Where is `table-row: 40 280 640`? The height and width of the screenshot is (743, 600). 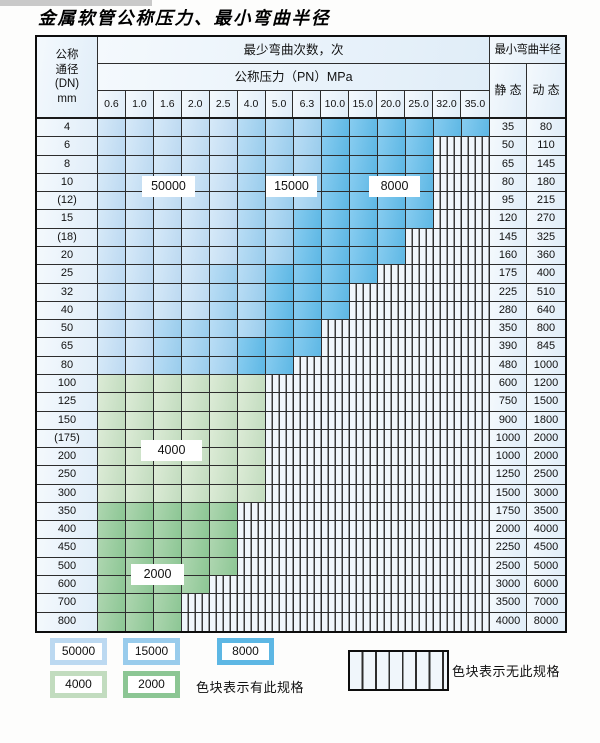
table-row: 40 280 640 is located at coordinates (301, 311).